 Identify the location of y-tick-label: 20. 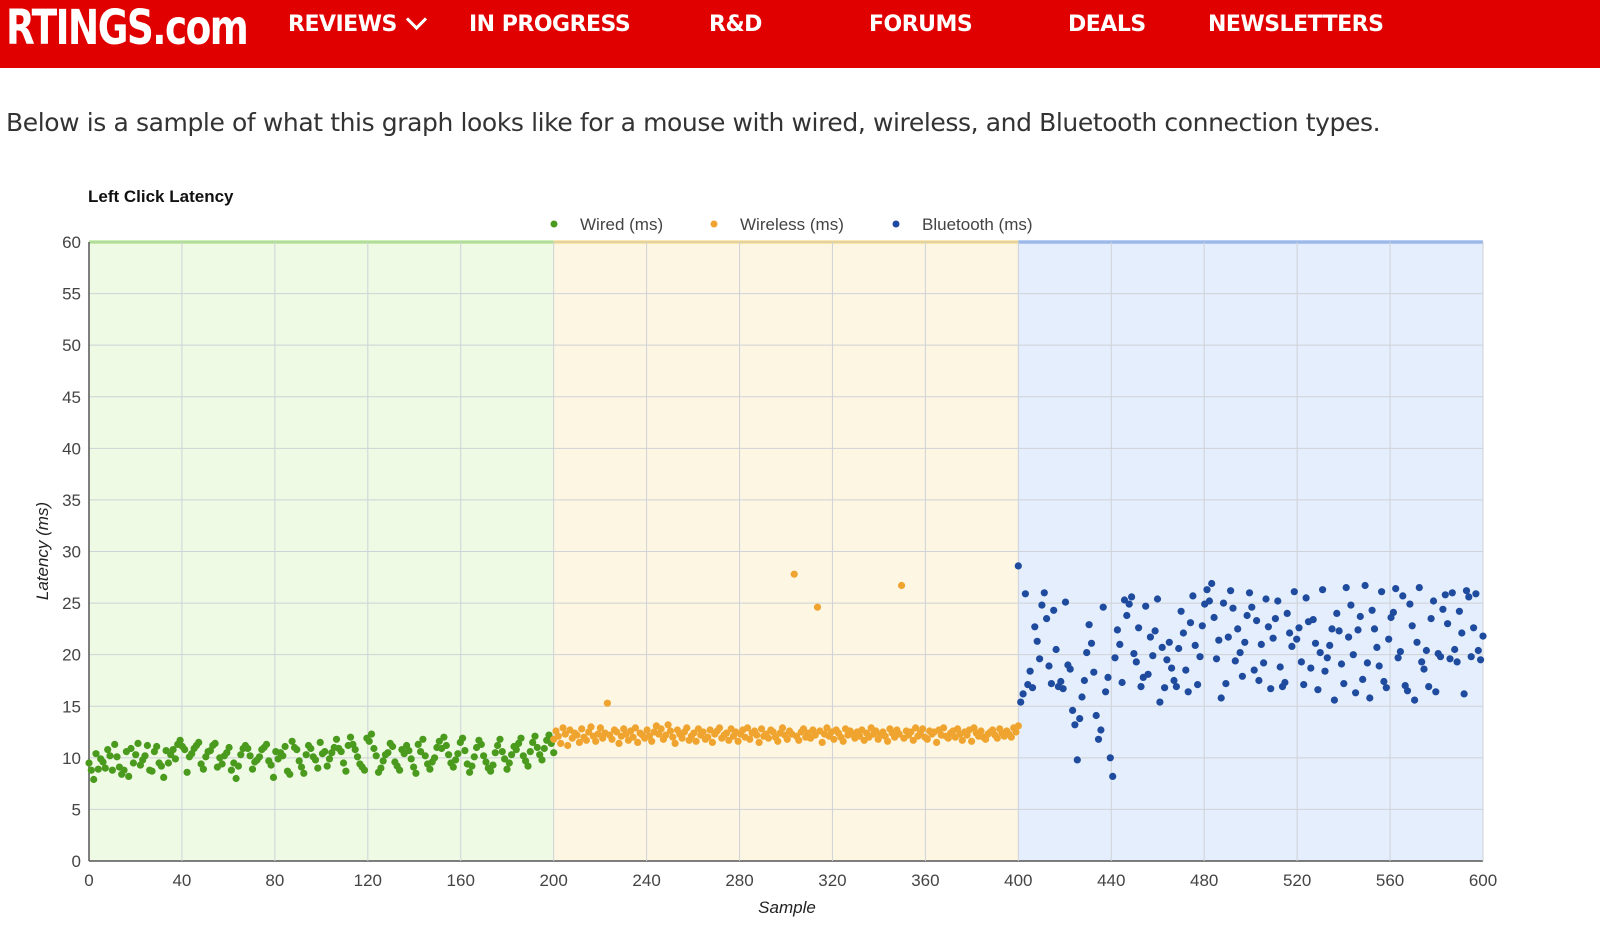
(71, 655).